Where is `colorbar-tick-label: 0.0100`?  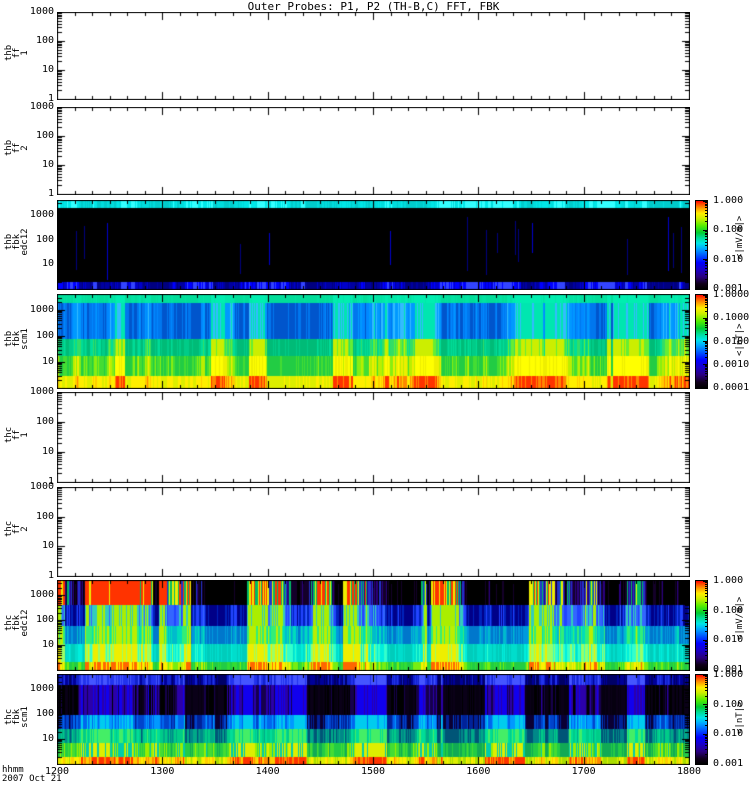 colorbar-tick-label: 0.0100 is located at coordinates (731, 341).